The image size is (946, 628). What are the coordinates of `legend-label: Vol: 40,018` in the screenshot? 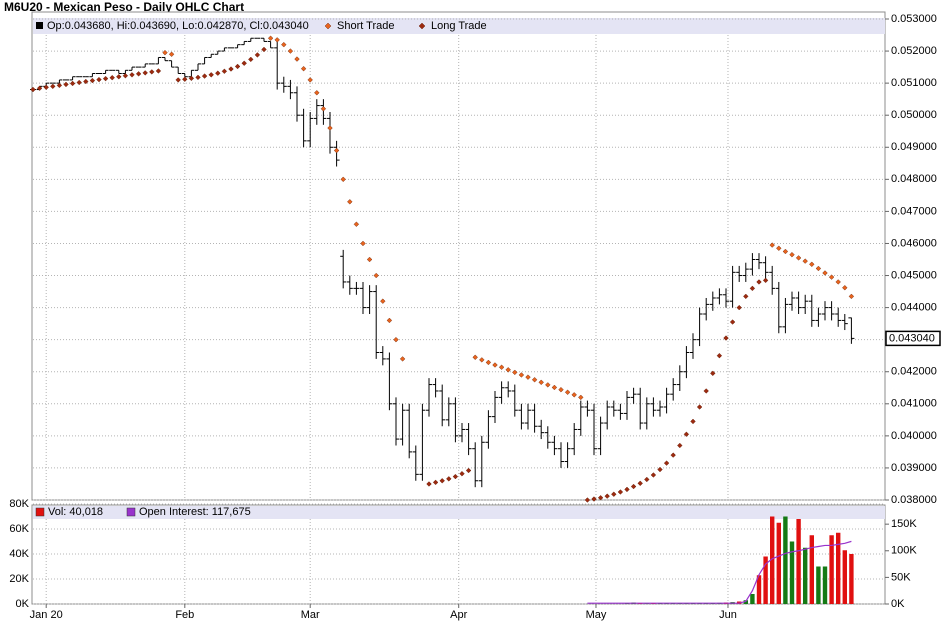 It's located at (75, 512).